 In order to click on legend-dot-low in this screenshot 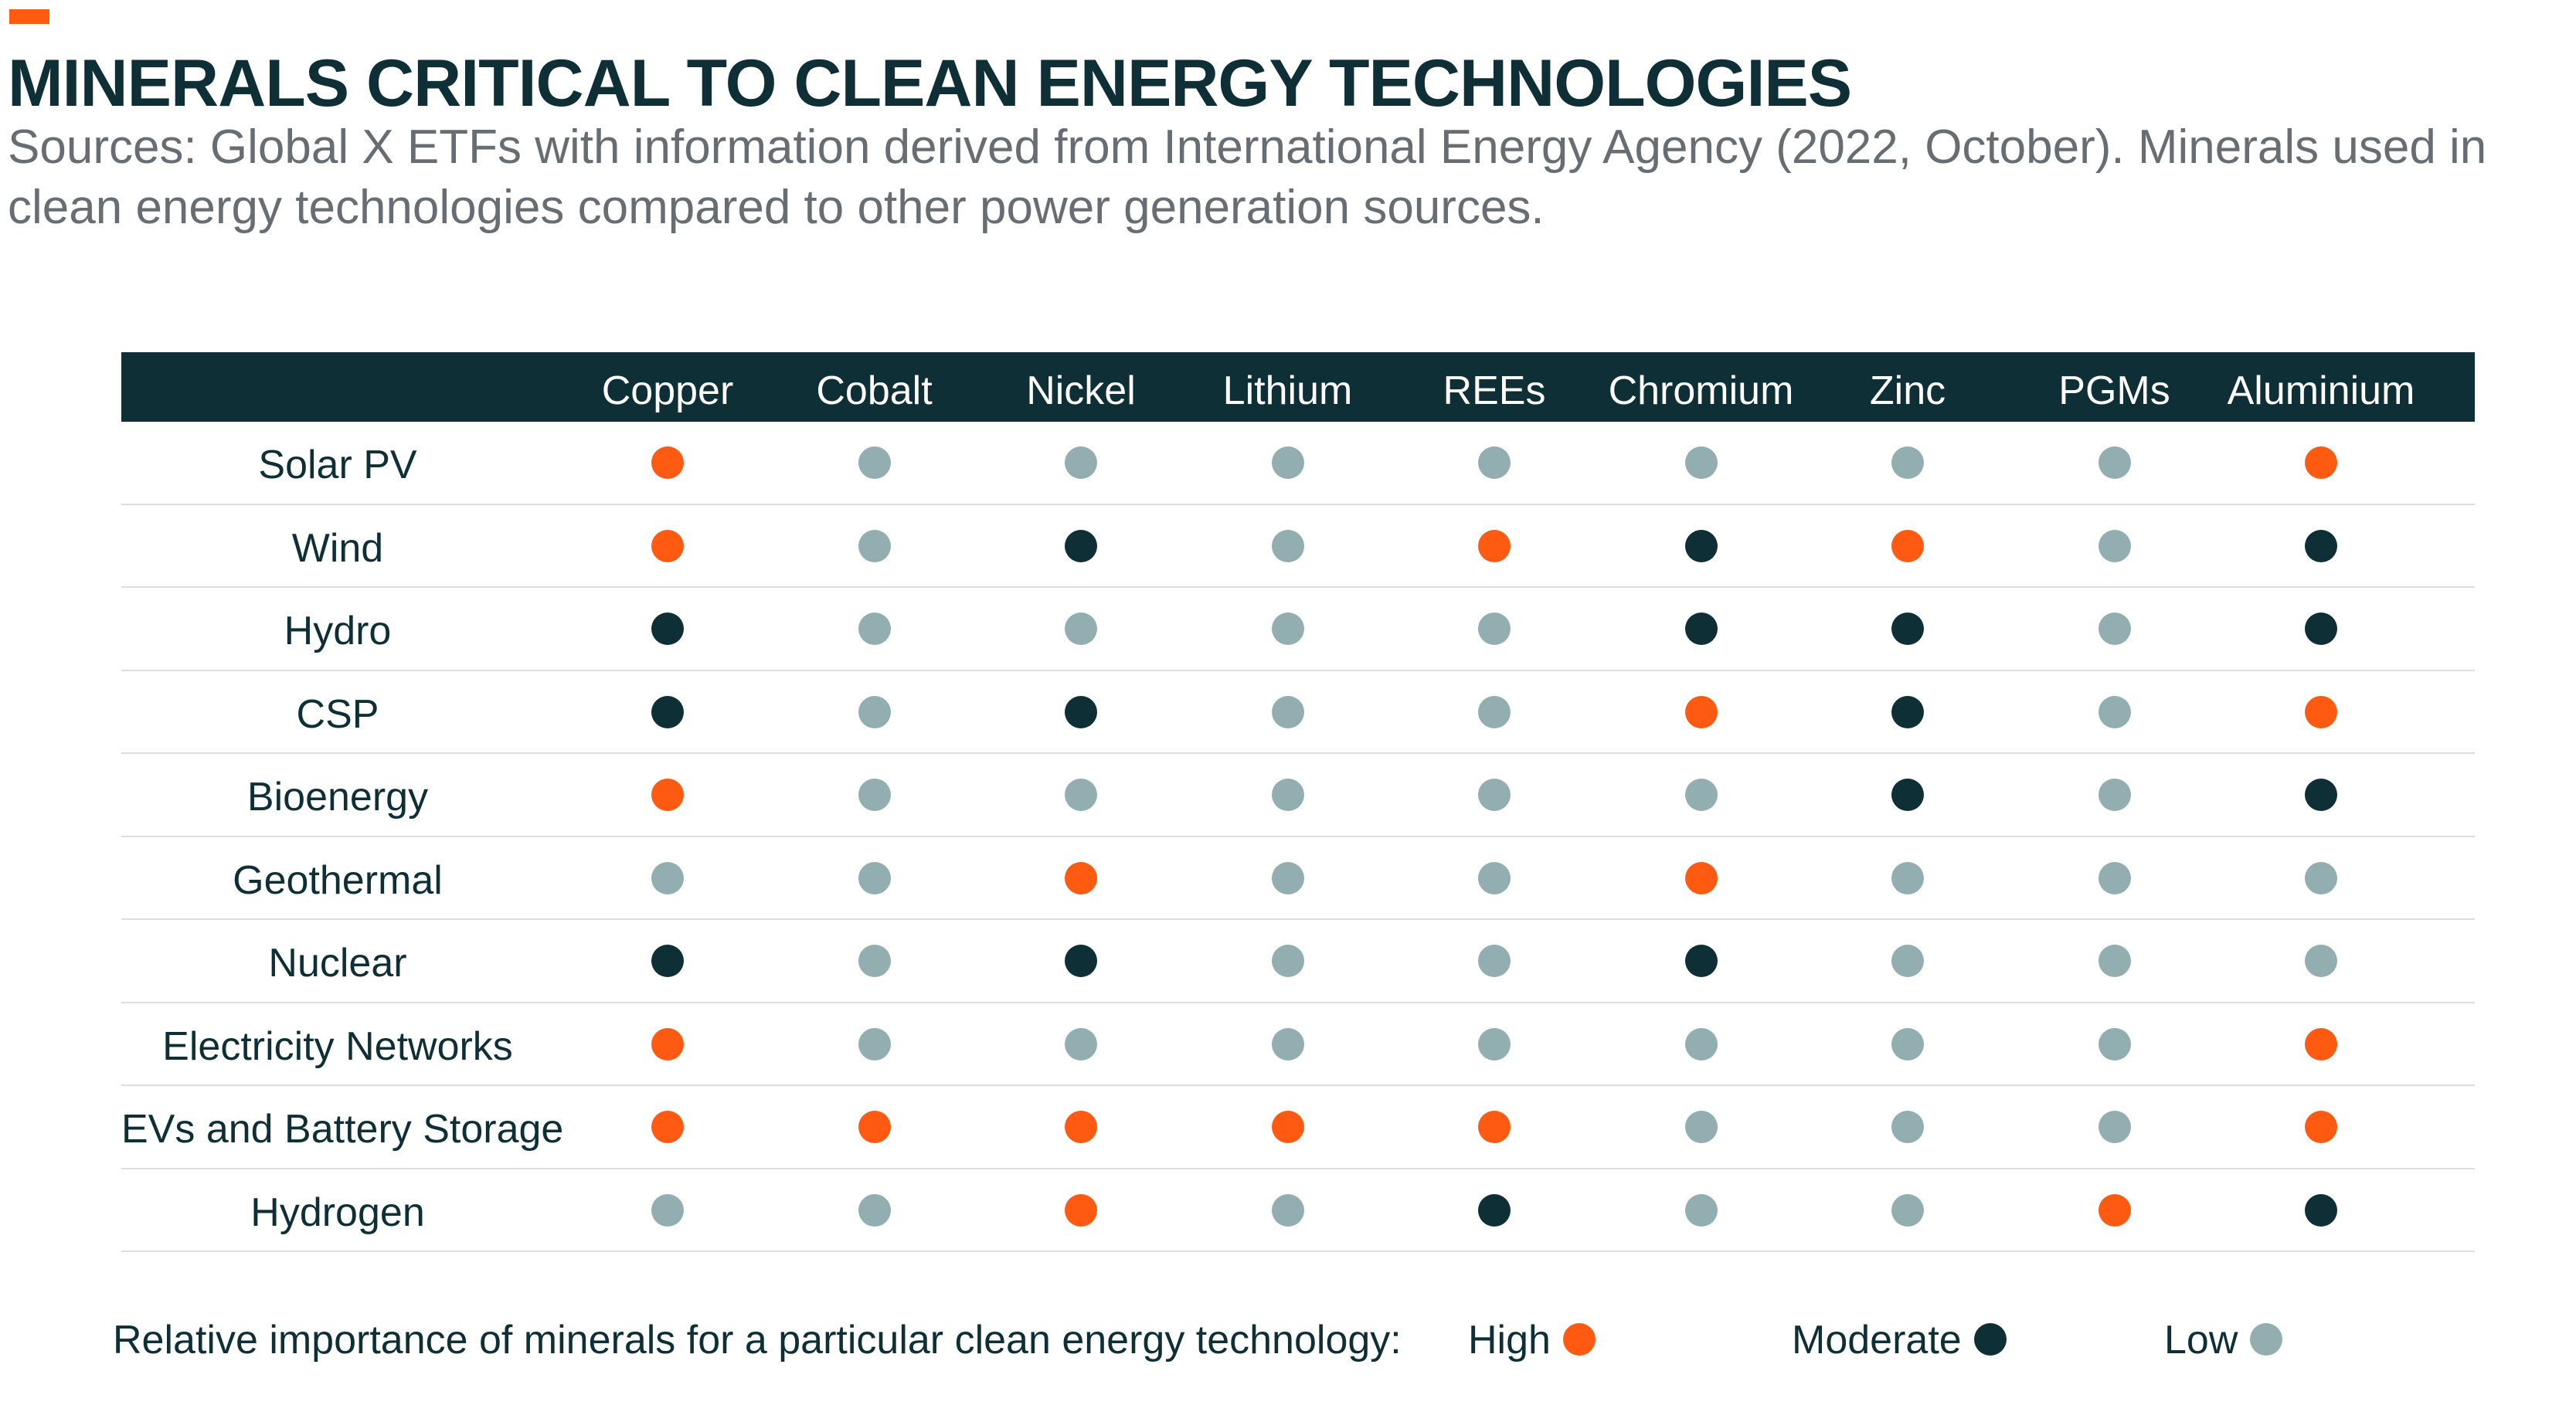, I will do `click(2266, 1339)`.